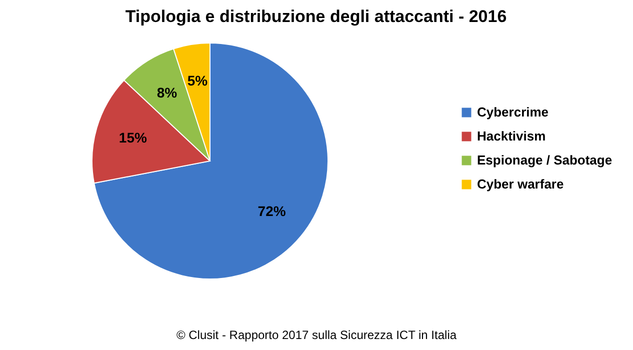  I want to click on data-label: 15%, so click(133, 138).